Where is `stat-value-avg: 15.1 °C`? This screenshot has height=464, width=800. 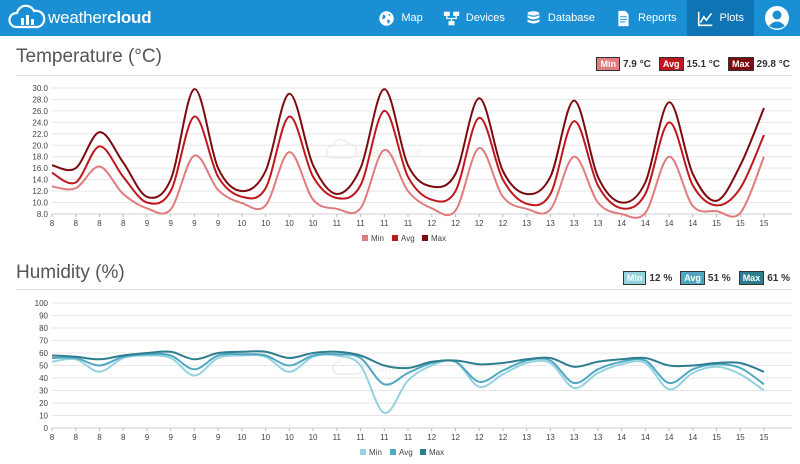
stat-value-avg: 15.1 °C is located at coordinates (703, 64).